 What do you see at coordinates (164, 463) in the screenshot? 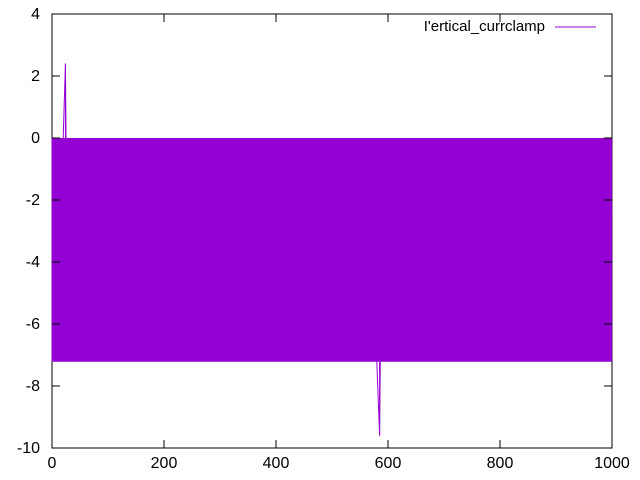
I see `x-tick-label: 200` at bounding box center [164, 463].